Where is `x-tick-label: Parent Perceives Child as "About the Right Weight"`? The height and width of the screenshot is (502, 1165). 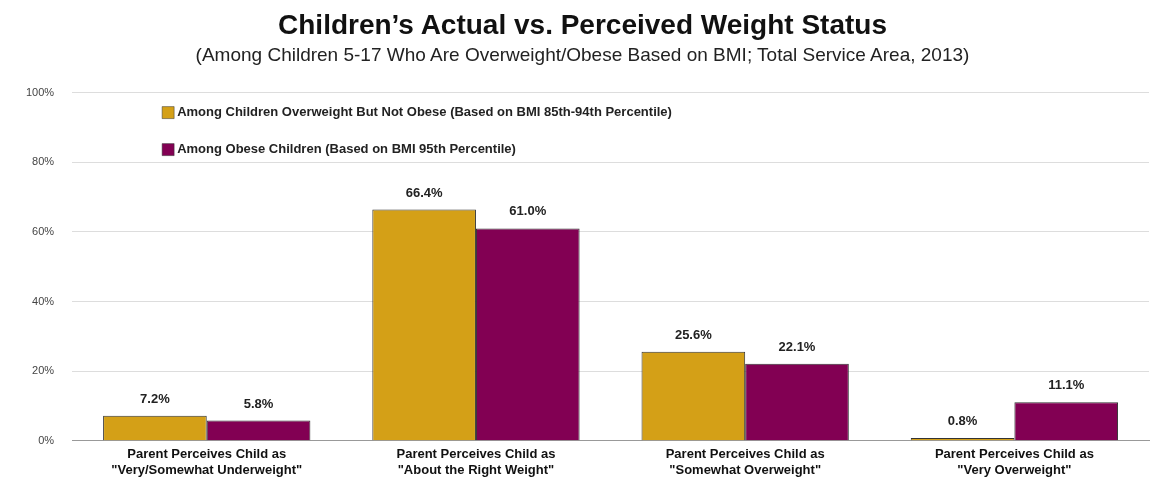
x-tick-label: Parent Perceives Child as "About the Right Weight" is located at coordinates (476, 461).